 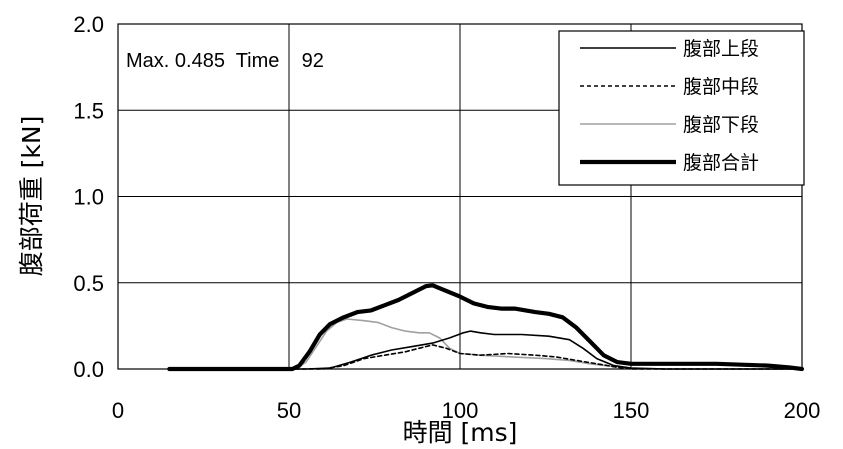 What do you see at coordinates (681, 108) in the screenshot?
I see `legend-box` at bounding box center [681, 108].